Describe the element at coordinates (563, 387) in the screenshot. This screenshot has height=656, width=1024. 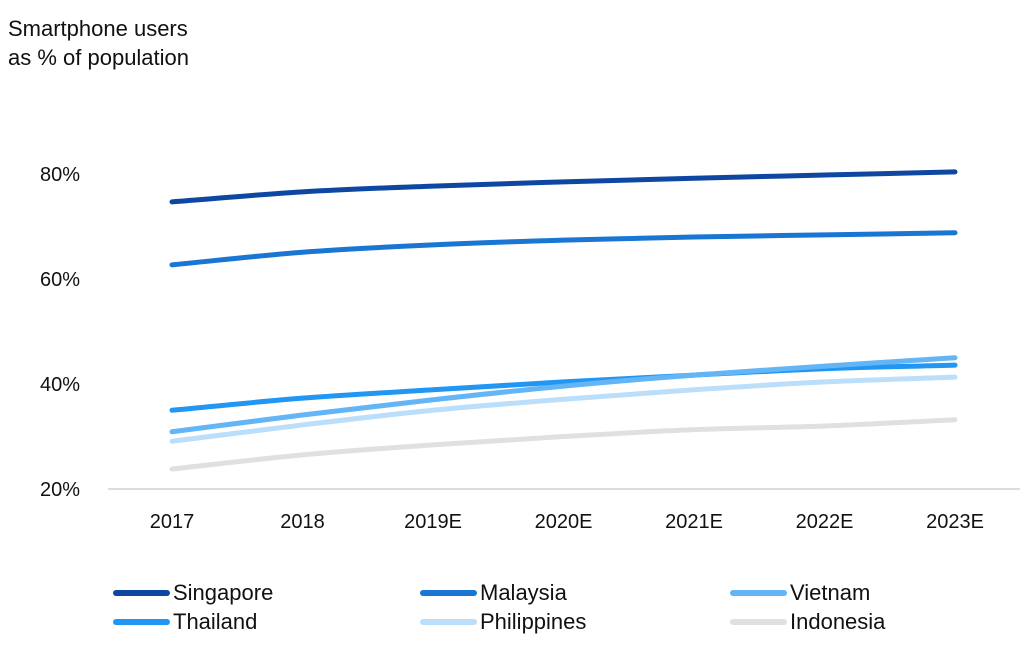
I see `series-line-thailand` at that location.